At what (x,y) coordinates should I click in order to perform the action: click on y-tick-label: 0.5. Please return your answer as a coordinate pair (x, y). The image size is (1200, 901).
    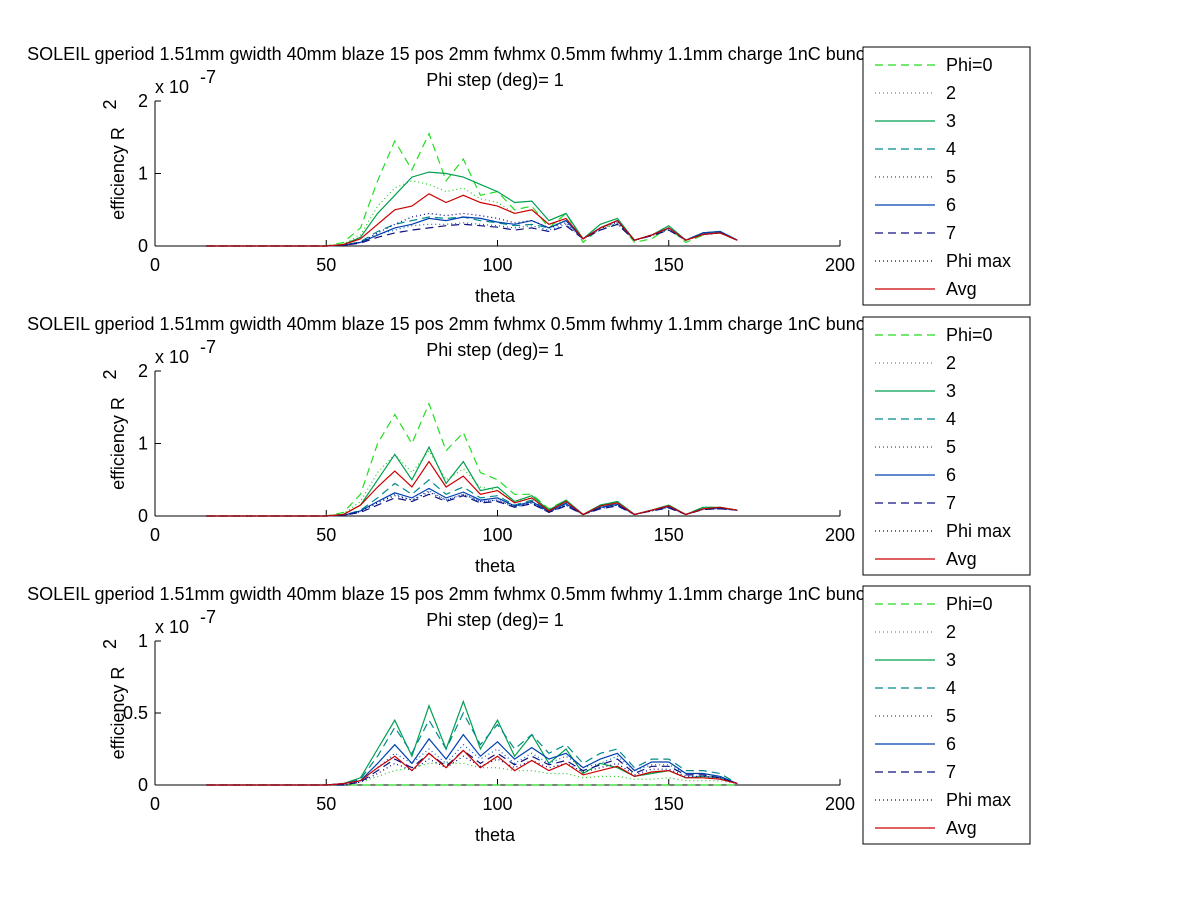
    Looking at the image, I should click on (135, 713).